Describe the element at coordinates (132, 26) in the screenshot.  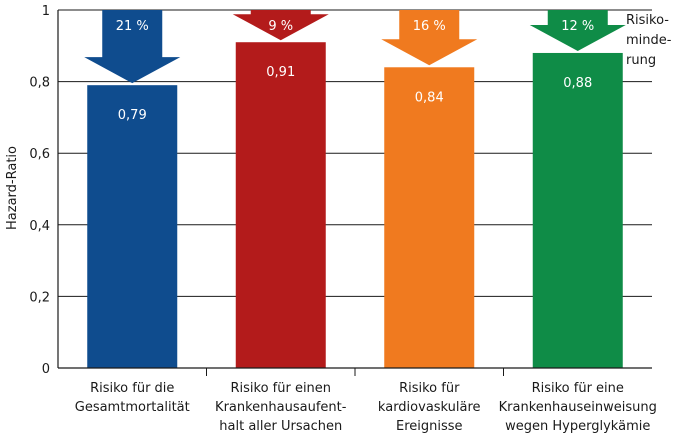
I see `risk-reduction-label: 21 %` at that location.